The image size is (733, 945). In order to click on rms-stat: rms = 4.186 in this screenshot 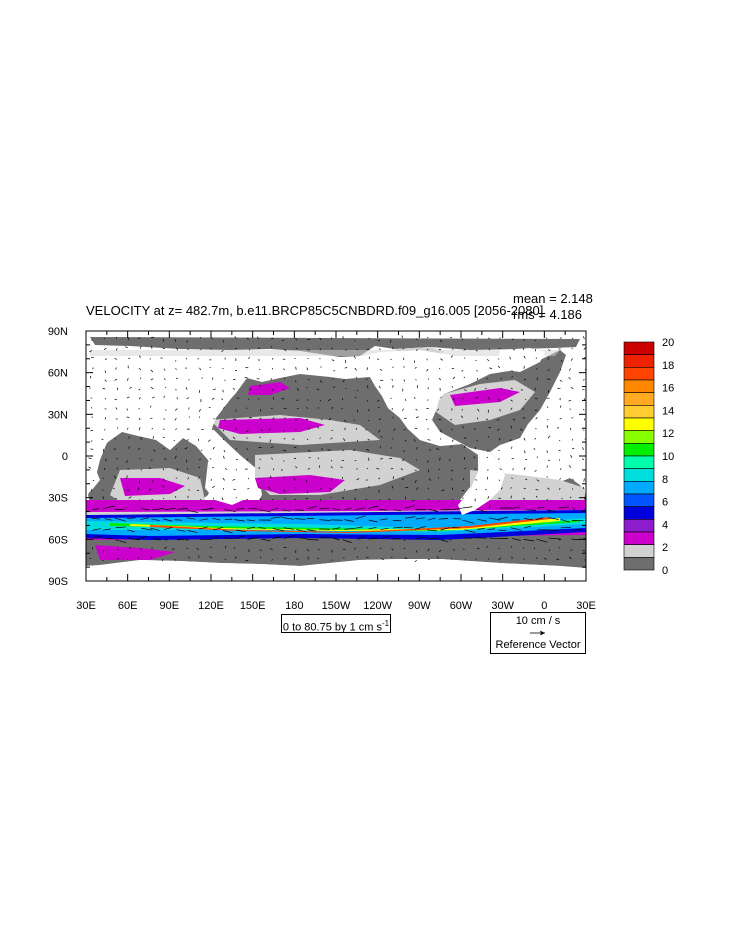, I will do `click(548, 314)`.